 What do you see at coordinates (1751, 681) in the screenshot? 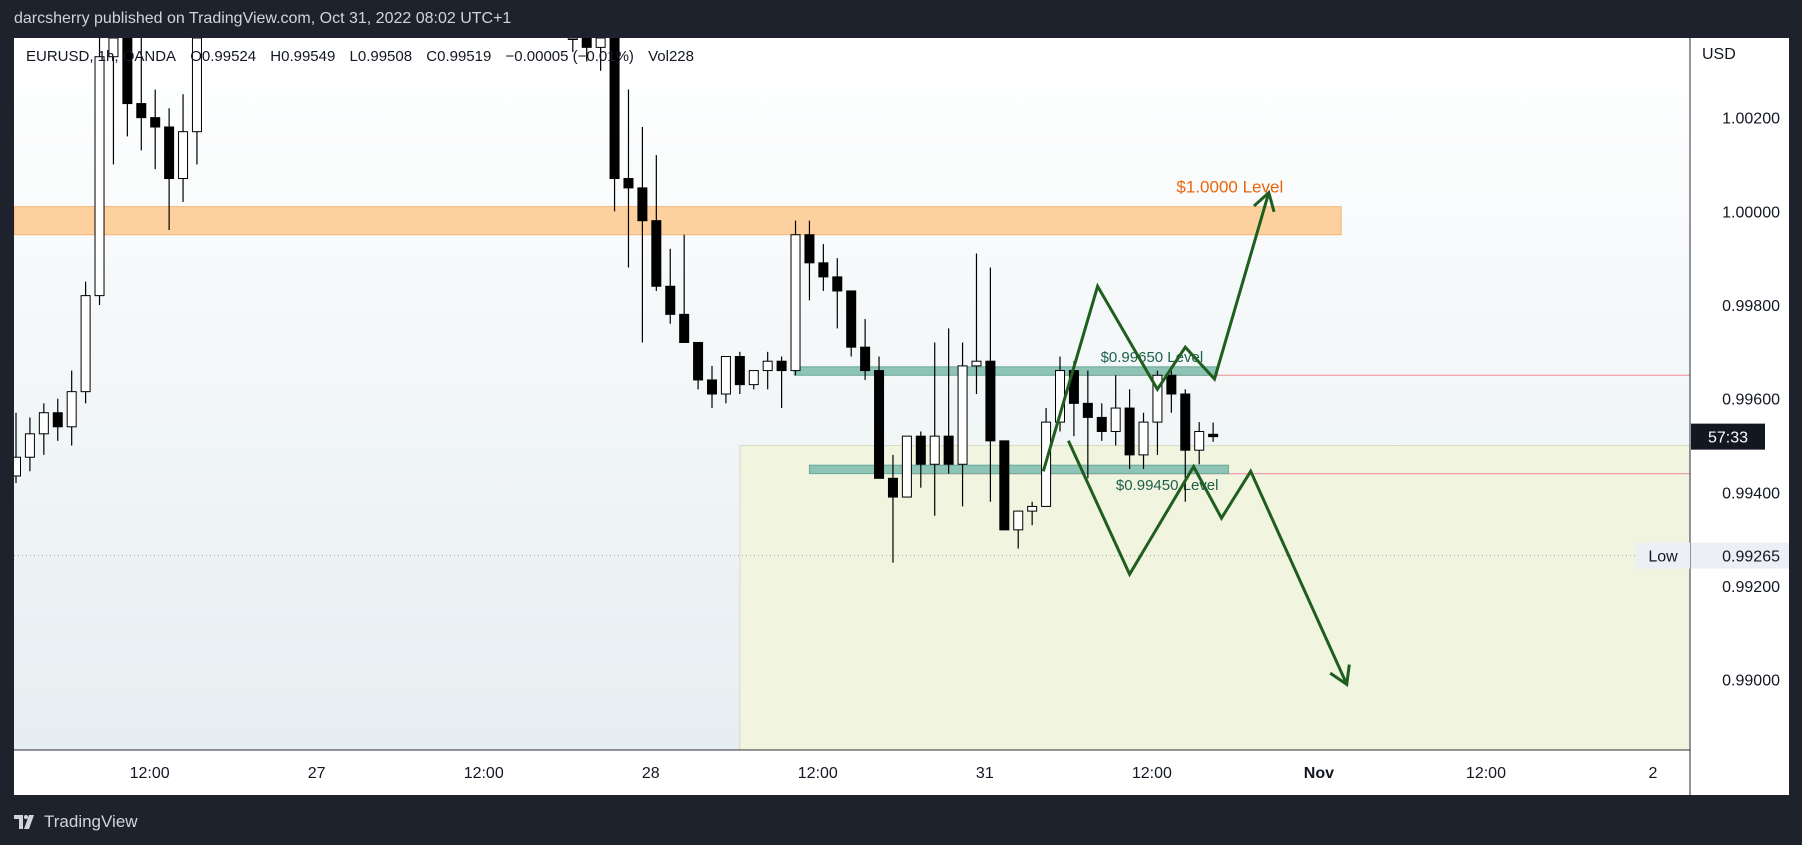
I see `y-tick-label: 0.99000` at bounding box center [1751, 681].